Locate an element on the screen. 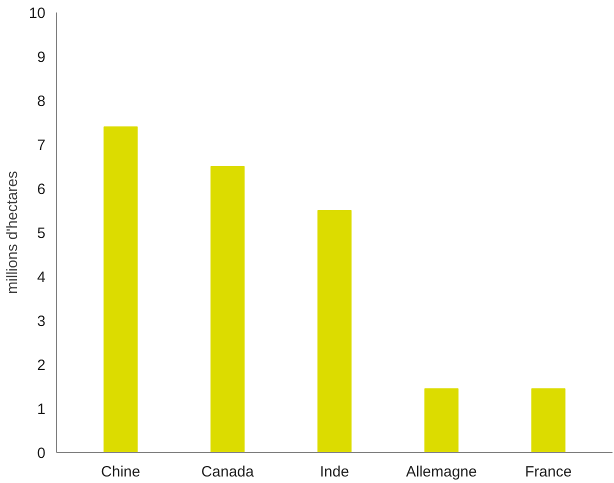 The image size is (614, 483). x-tick-label: Inde is located at coordinates (335, 472).